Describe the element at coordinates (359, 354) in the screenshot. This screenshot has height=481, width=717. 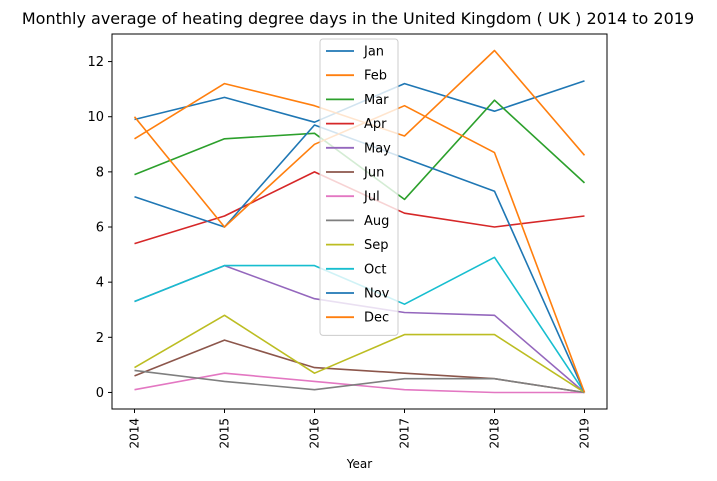
I see `series-line-sep` at that location.